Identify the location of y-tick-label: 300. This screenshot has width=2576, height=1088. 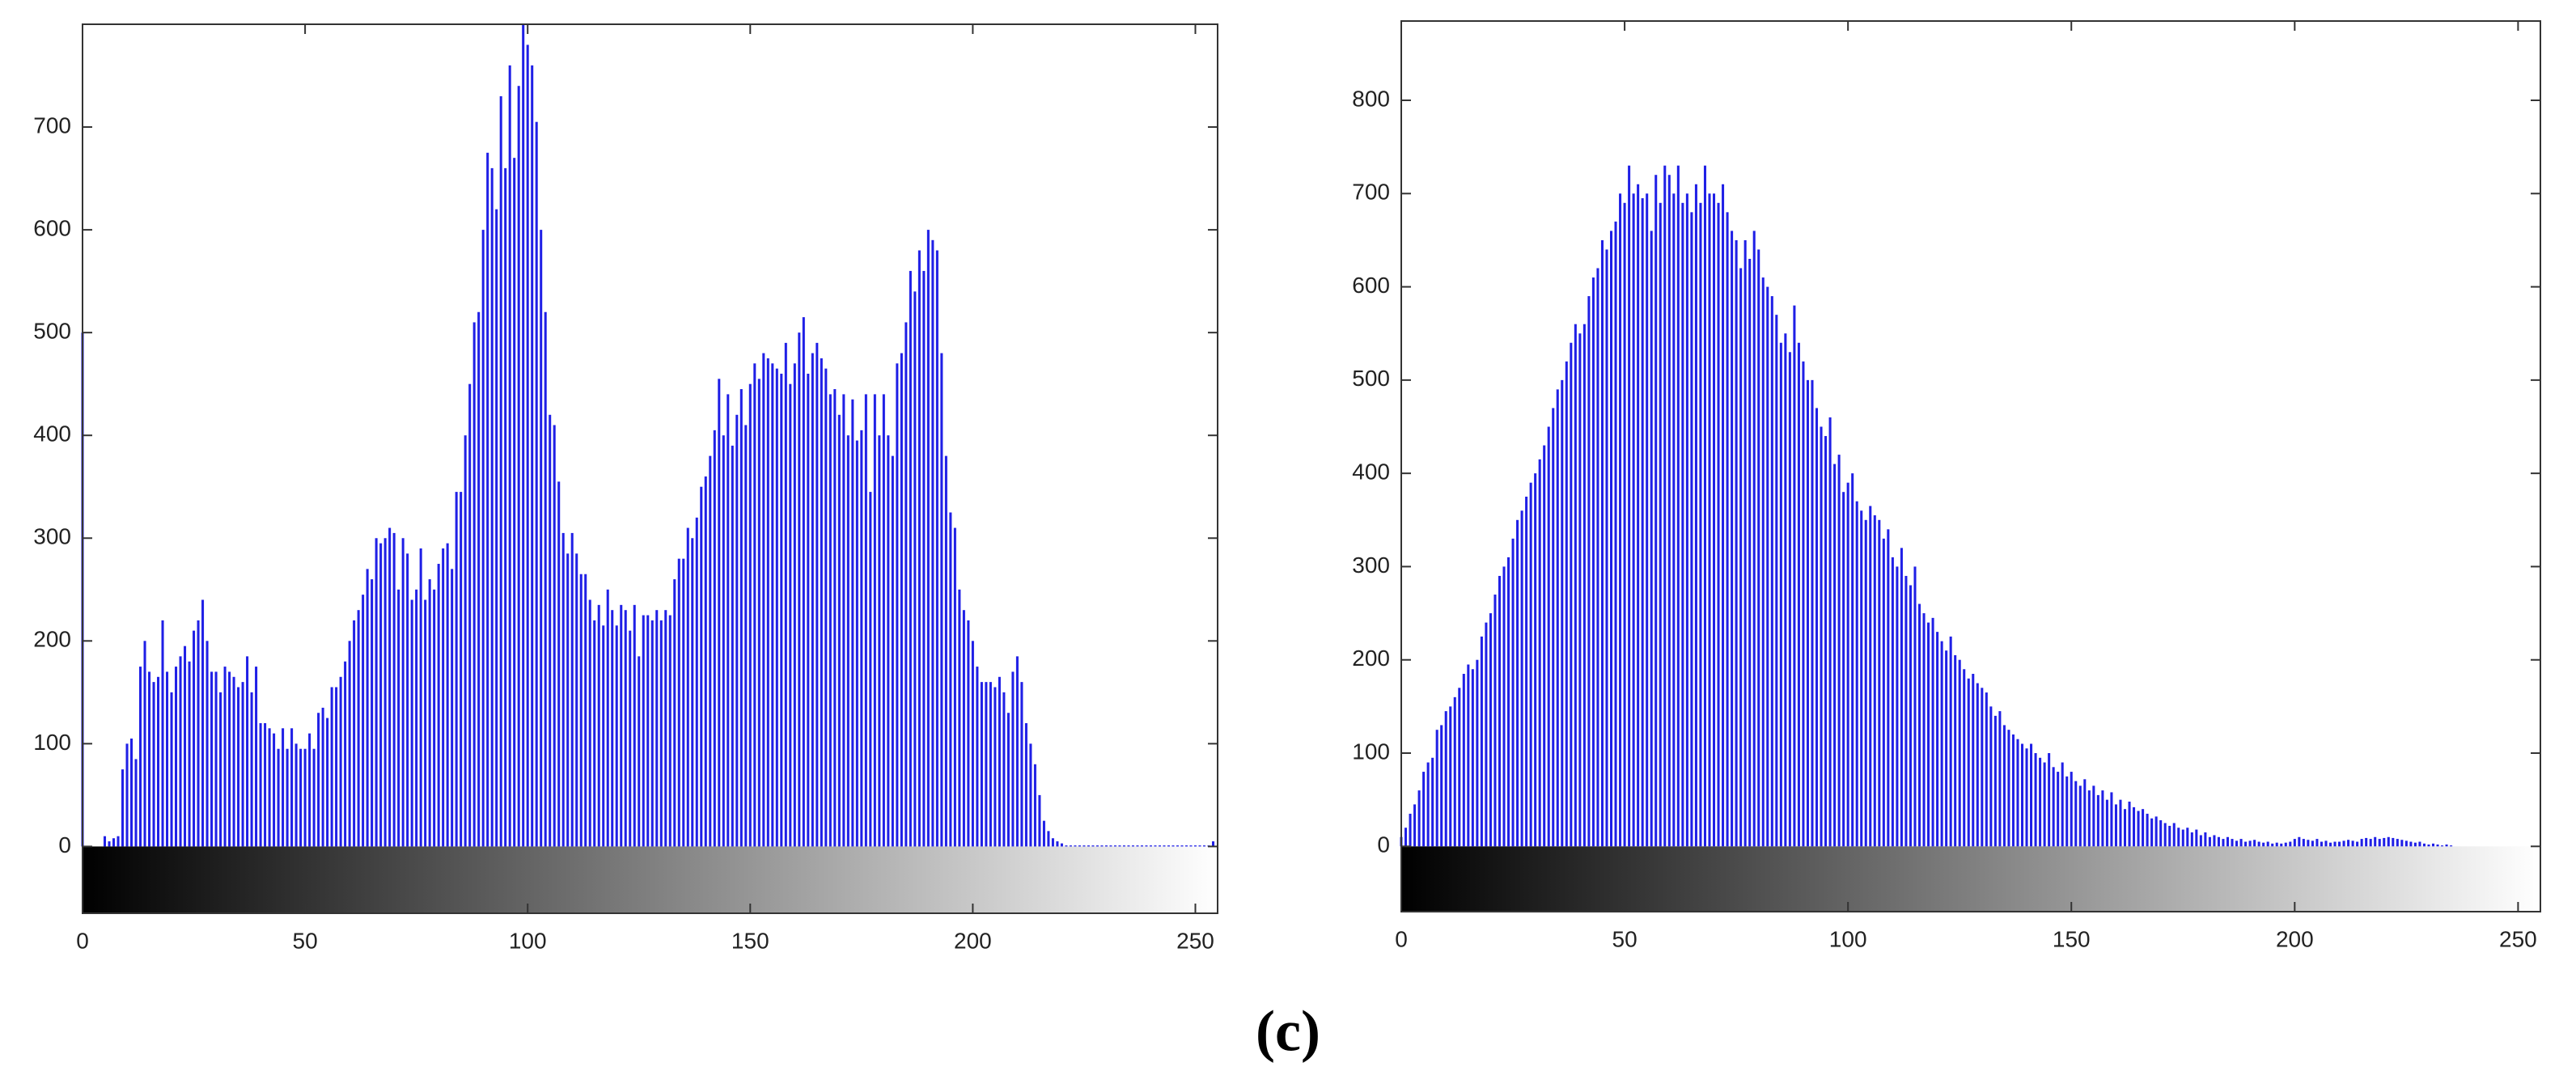
(52, 536).